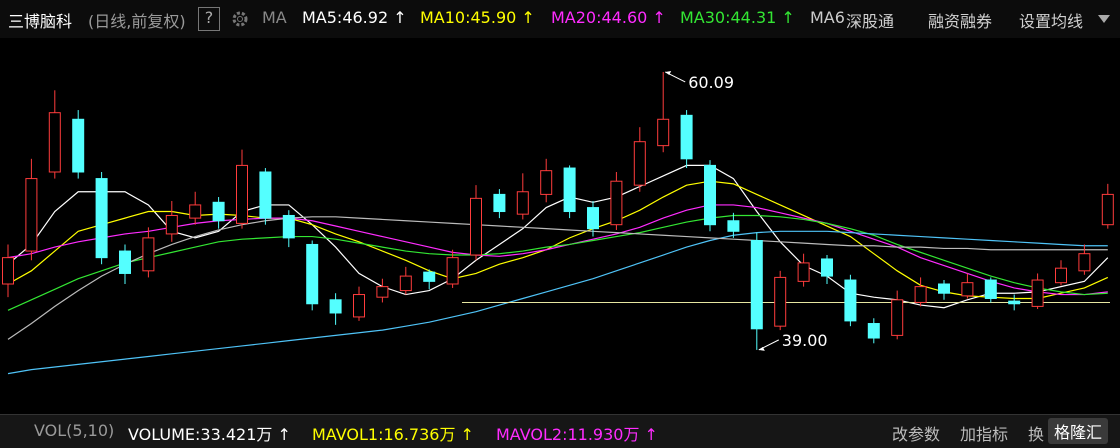 The width and height of the screenshot is (1120, 448). What do you see at coordinates (984, 434) in the screenshot?
I see `footer-menu: 加指标` at bounding box center [984, 434].